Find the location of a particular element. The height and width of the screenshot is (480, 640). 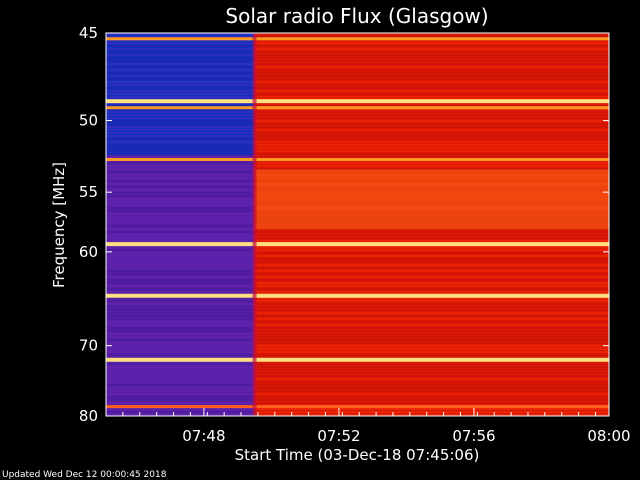

x-tick-label: 07:56 is located at coordinates (473, 436).